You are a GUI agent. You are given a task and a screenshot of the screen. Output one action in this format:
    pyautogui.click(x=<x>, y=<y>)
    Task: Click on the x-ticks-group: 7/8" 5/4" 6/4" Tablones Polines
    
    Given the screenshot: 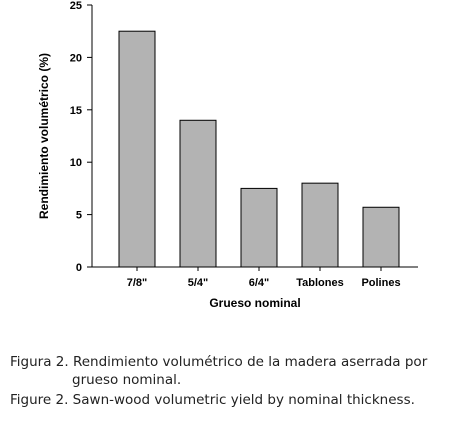 What is the action you would take?
    pyautogui.click(x=264, y=278)
    